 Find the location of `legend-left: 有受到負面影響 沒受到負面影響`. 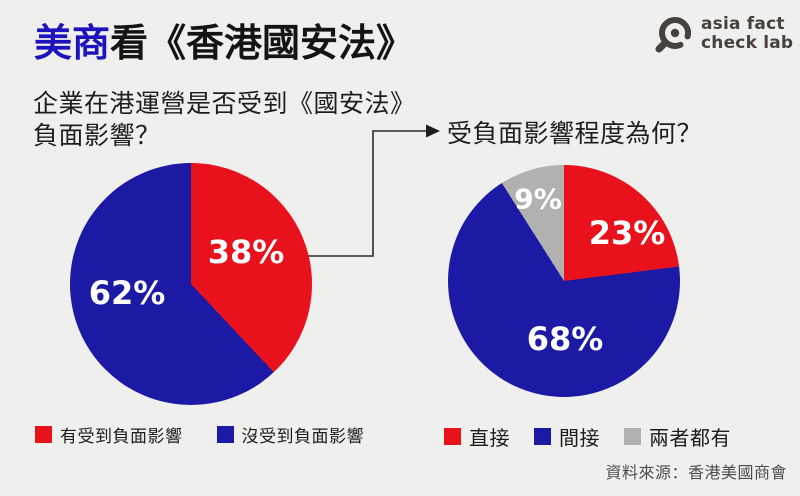

legend-left: 有受到負面影響 沒受到負面影響 is located at coordinates (199, 434).